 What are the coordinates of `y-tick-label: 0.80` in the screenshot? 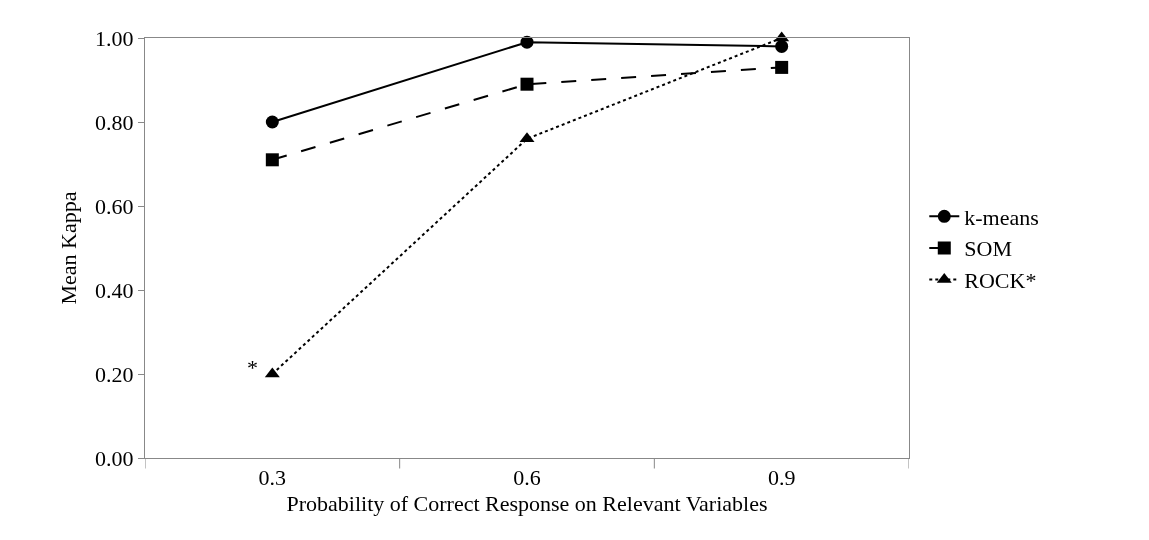 It's located at (114, 122).